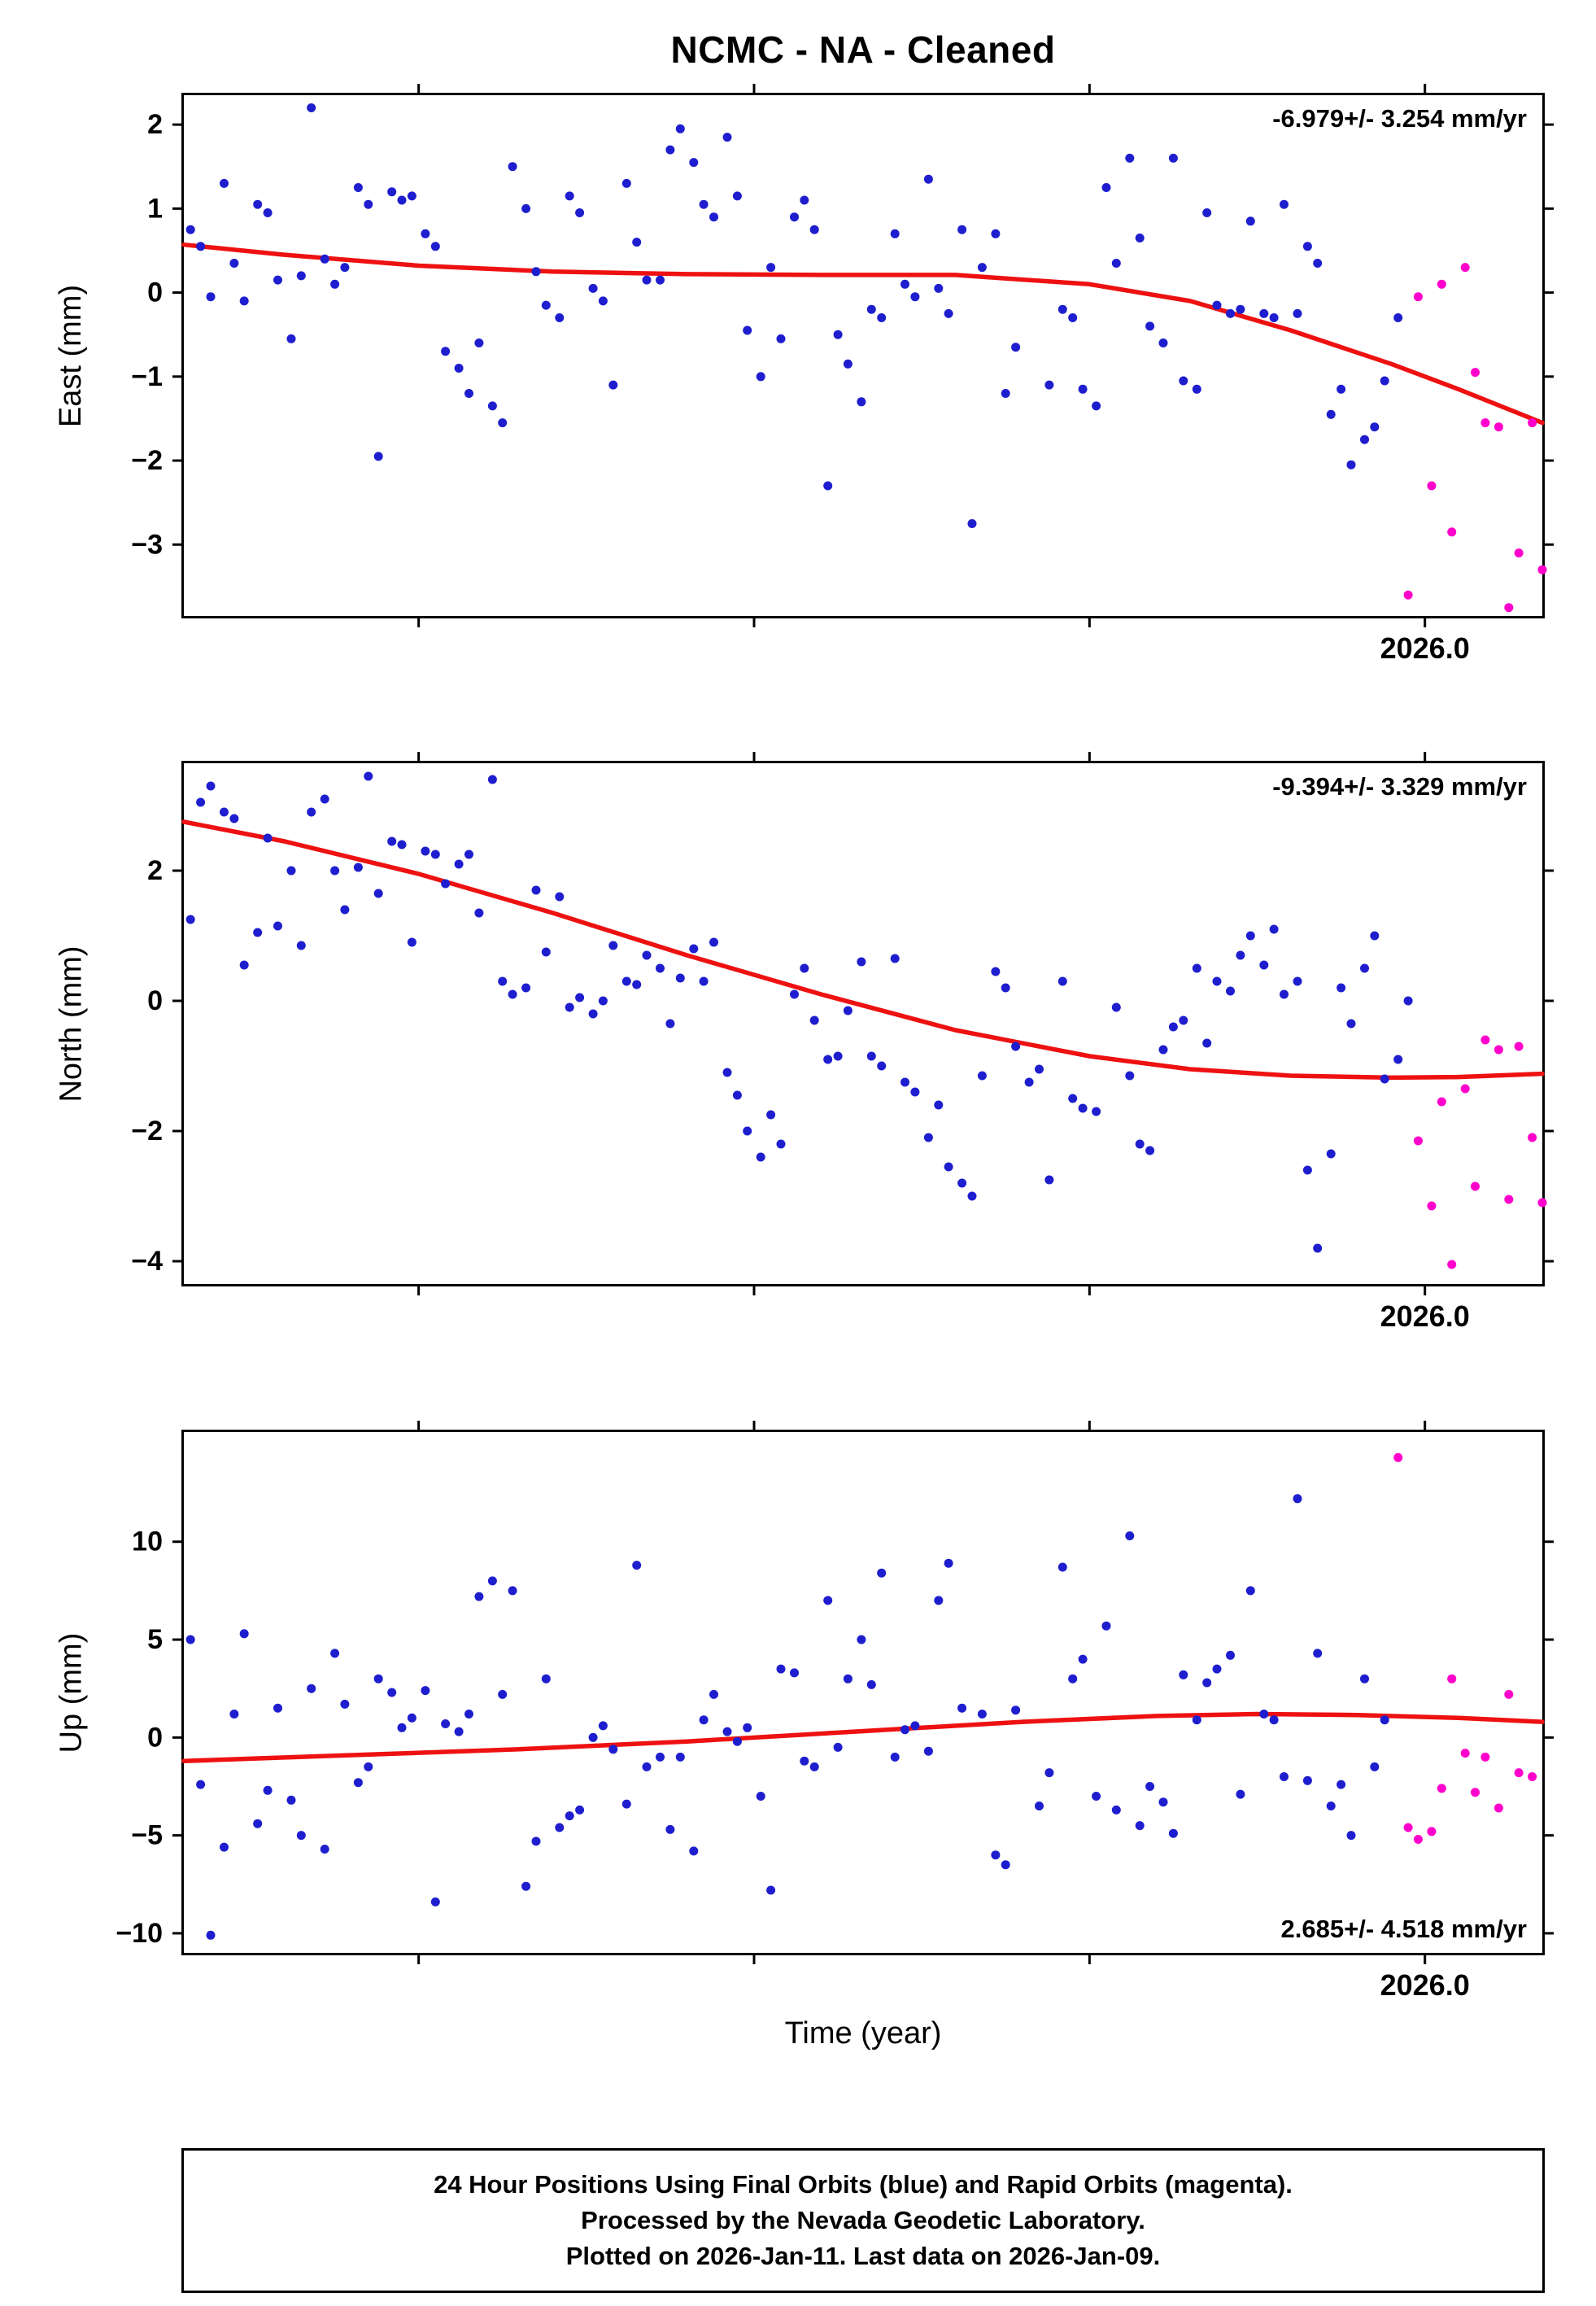 The height and width of the screenshot is (2306, 1596). I want to click on east-rate-annotation: -6.979+/- 3.254 mm/yr, so click(1399, 118).